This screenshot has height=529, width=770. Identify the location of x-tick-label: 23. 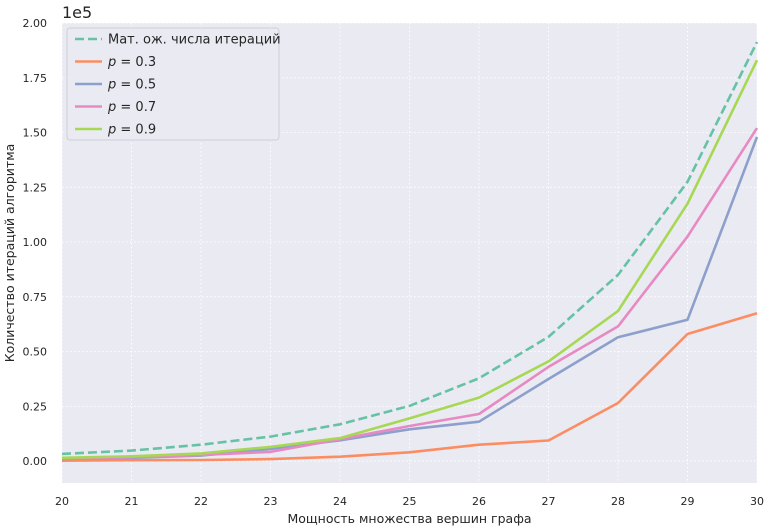
(271, 501).